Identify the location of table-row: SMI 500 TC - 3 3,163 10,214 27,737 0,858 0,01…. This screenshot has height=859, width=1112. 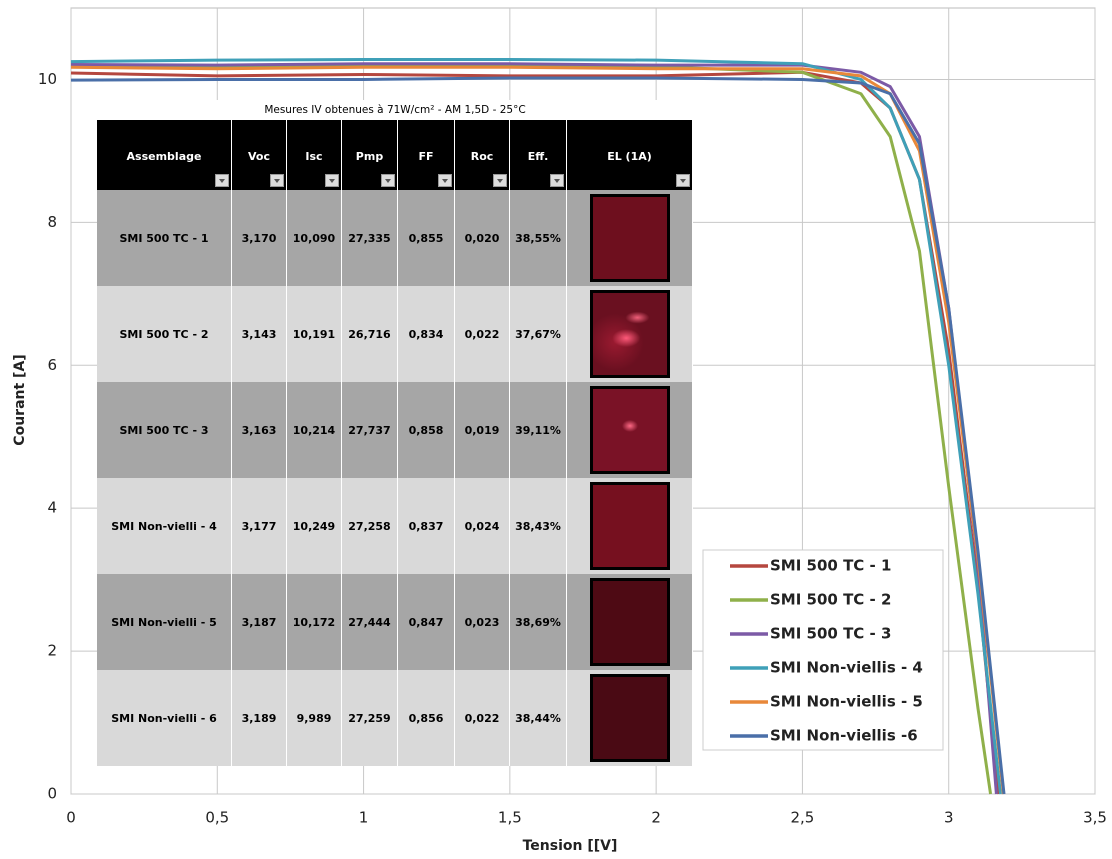
(395, 430).